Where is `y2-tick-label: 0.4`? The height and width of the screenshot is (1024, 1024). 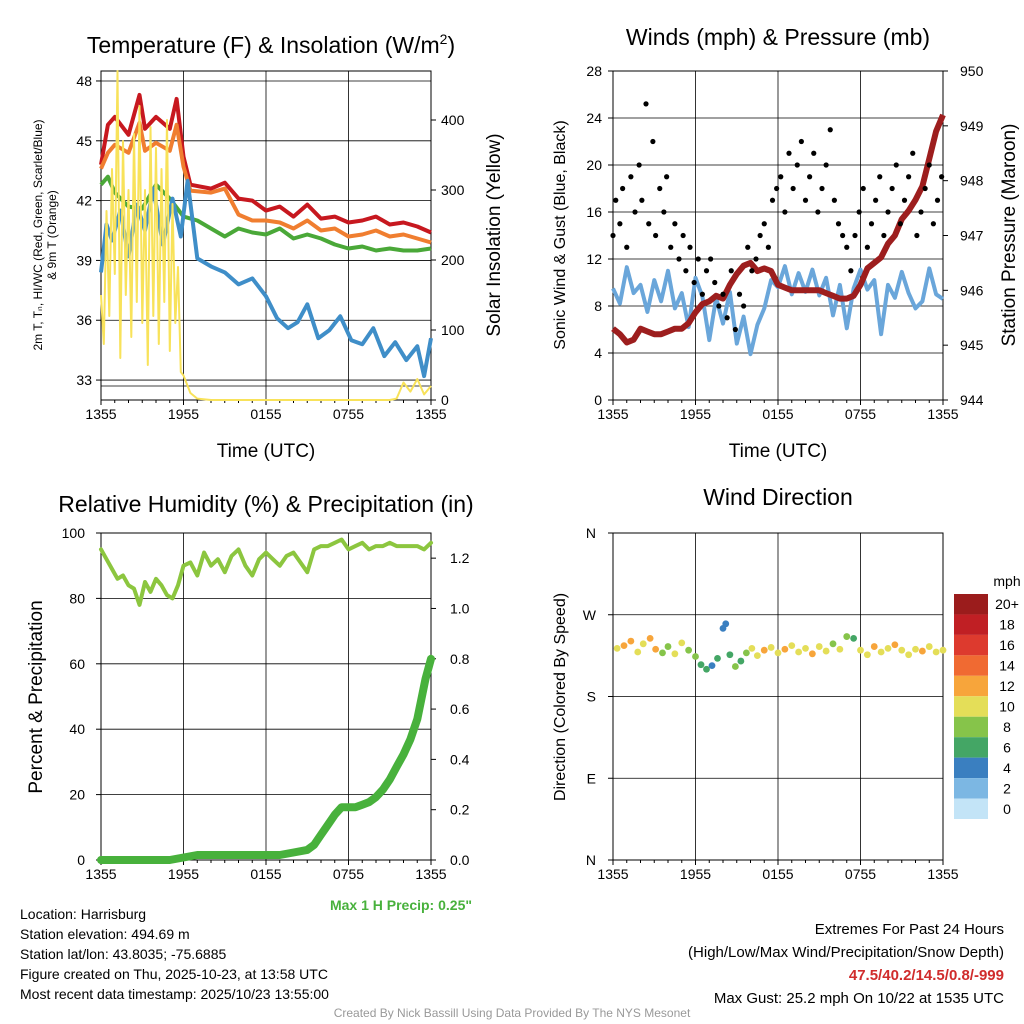
y2-tick-label: 0.4 is located at coordinates (460, 759).